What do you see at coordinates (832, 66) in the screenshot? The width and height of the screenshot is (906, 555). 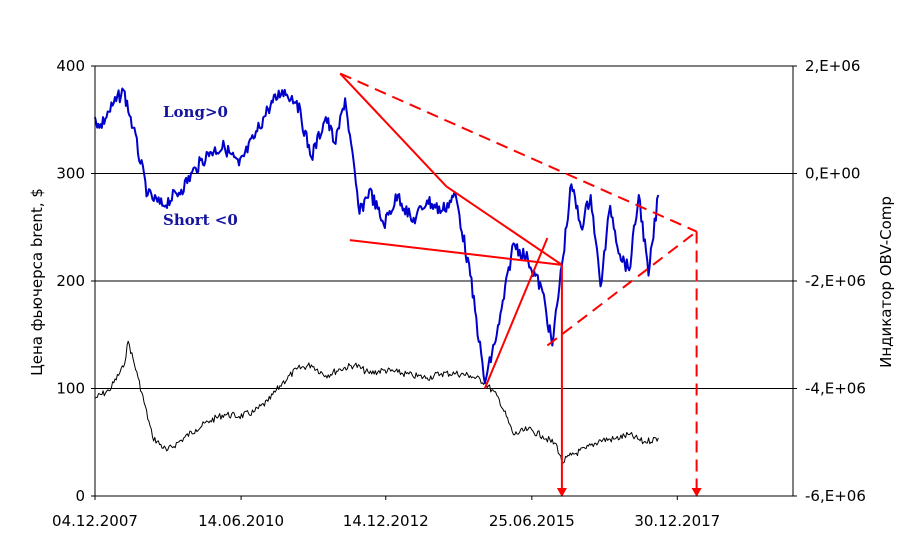 I see `right-tick-label: 2,E+06` at bounding box center [832, 66].